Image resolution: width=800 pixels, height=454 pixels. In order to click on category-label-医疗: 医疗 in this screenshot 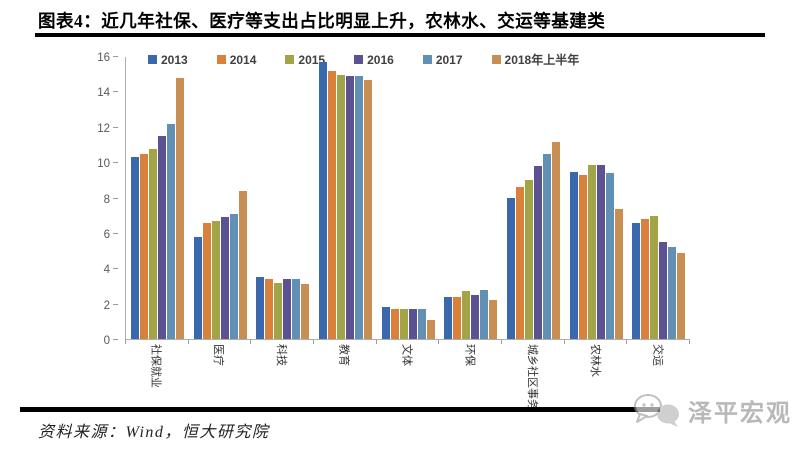, I will do `click(218, 355)`.